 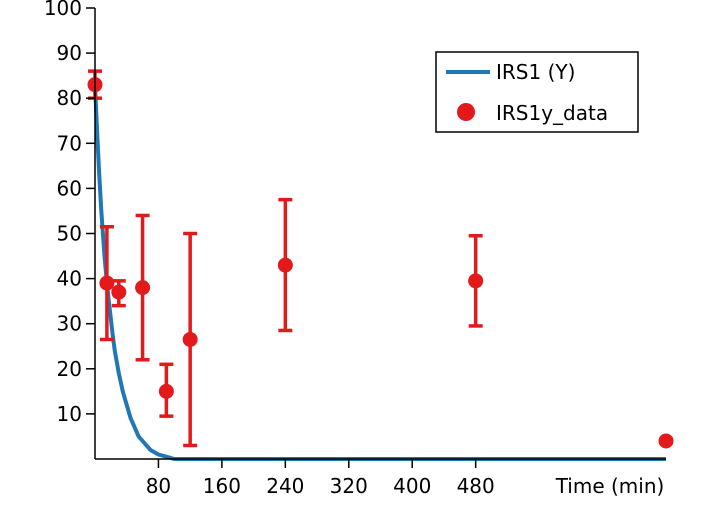 I want to click on legend-label: IRS1y_data, so click(x=552, y=113).